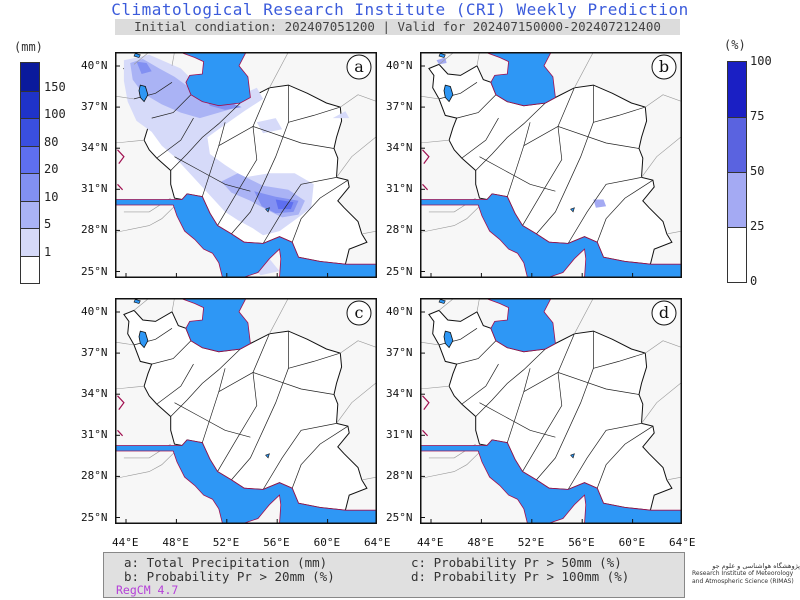 Image resolution: width=800 pixels, height=600 pixels. Describe the element at coordinates (246, 165) in the screenshot. I see `map-panel-a: a` at that location.